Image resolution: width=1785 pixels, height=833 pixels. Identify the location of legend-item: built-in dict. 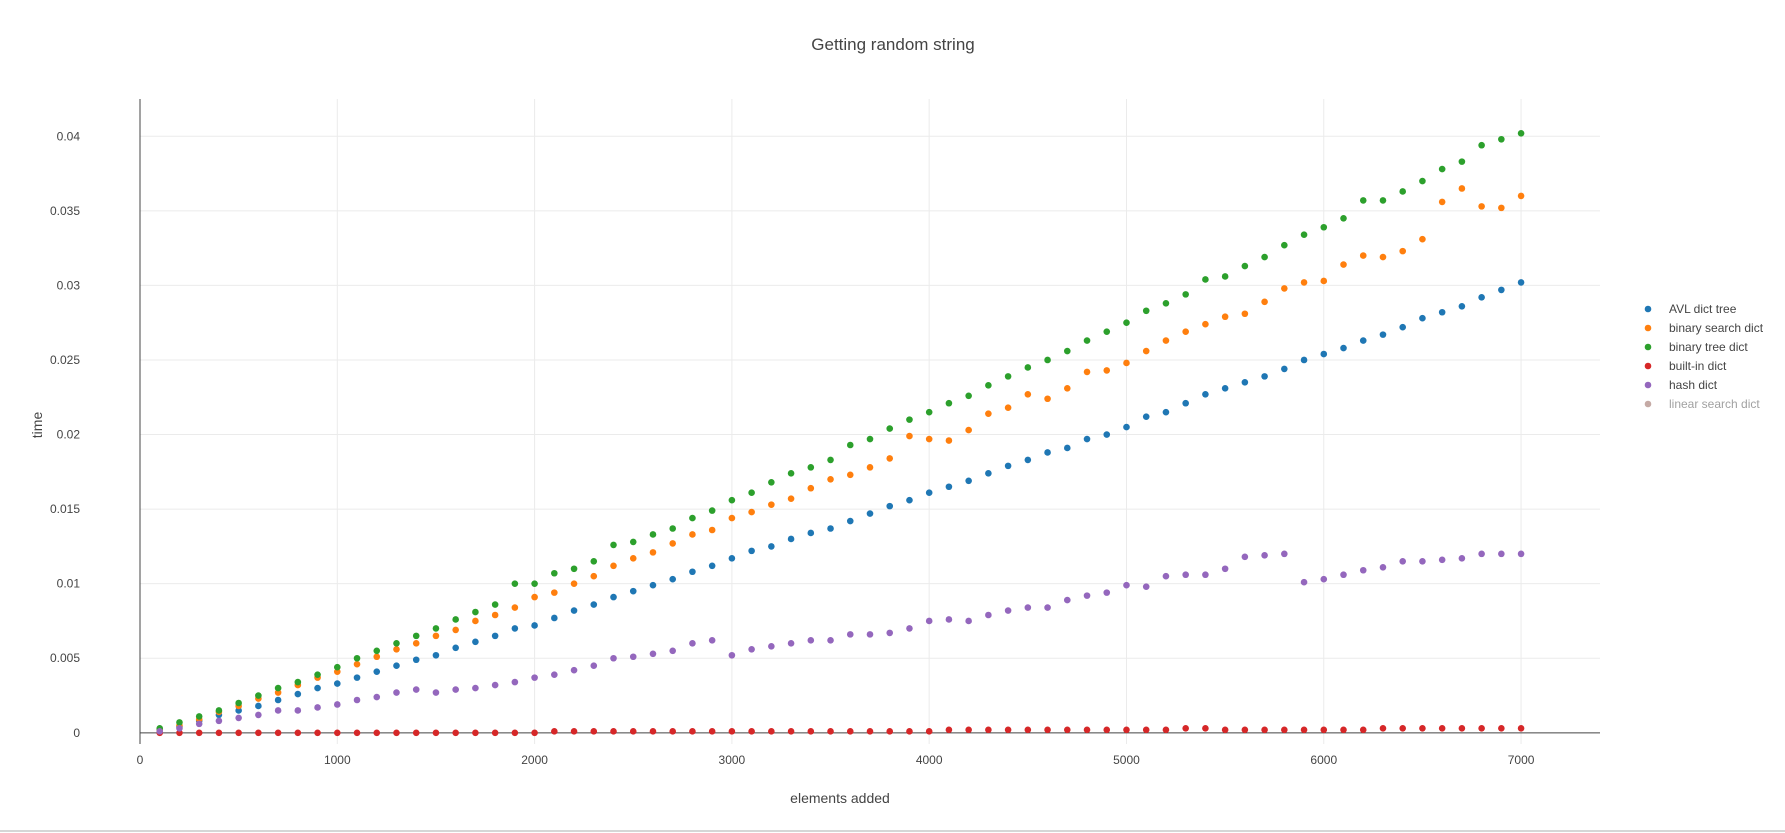
(1685, 366).